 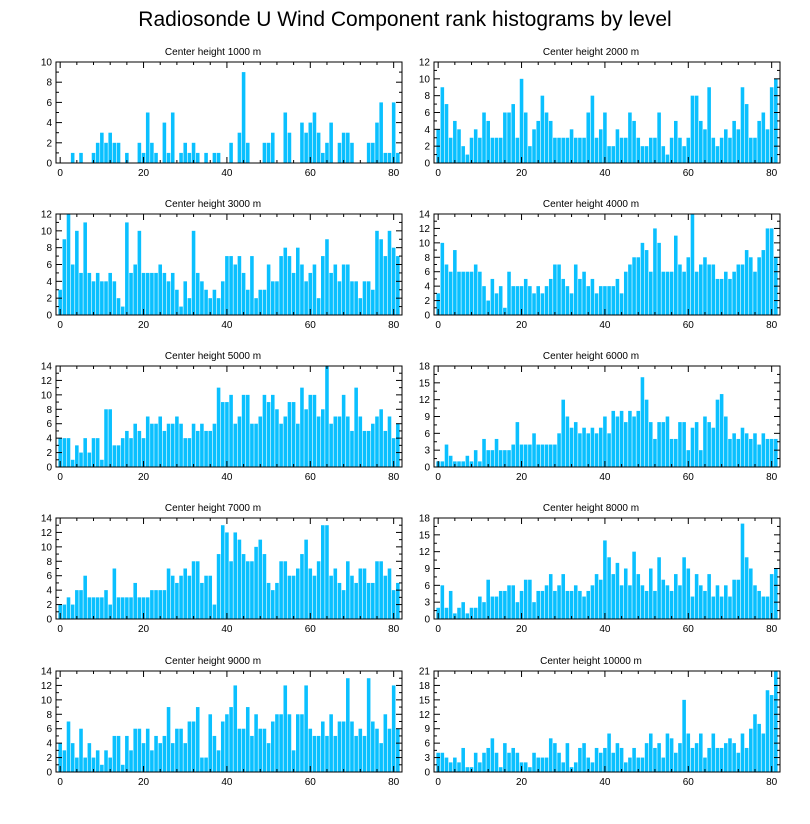 What do you see at coordinates (427, 164) in the screenshot?
I see `y-tick-label: 0` at bounding box center [427, 164].